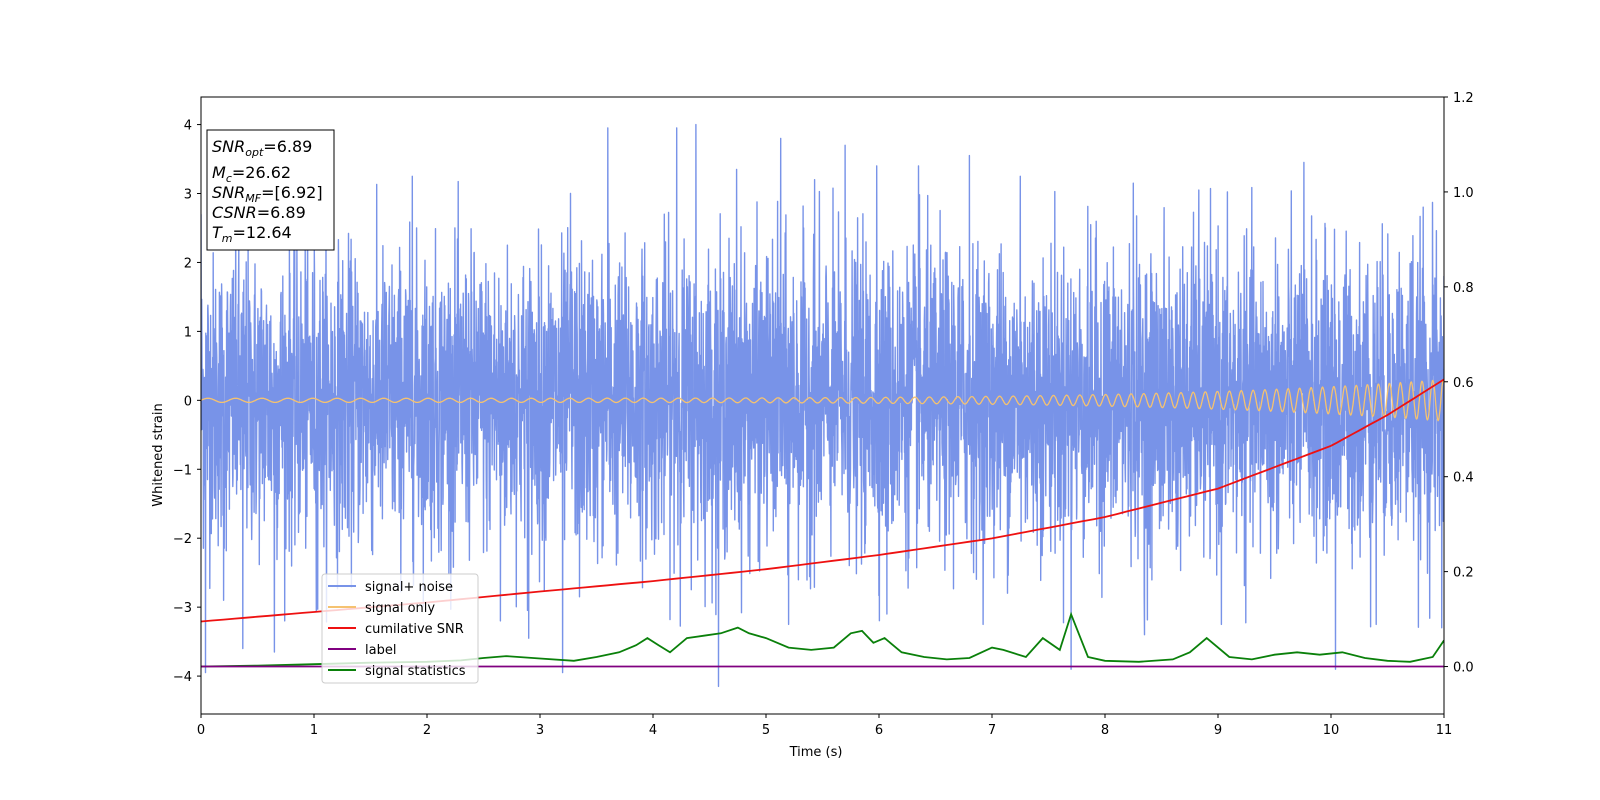 The width and height of the screenshot is (1600, 800). Describe the element at coordinates (1463, 478) in the screenshot. I see `y2-tick-label: 0.4` at that location.